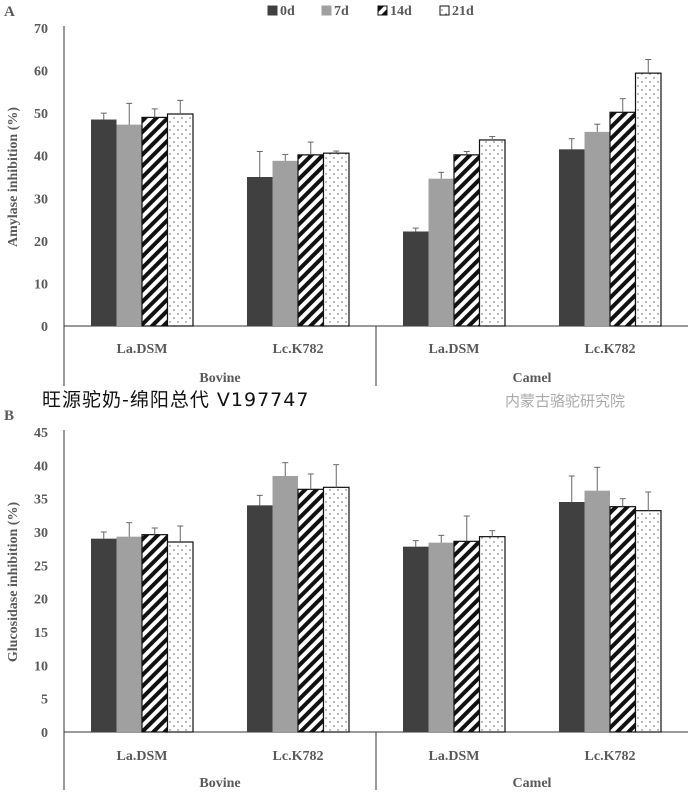  What do you see at coordinates (41, 72) in the screenshot?
I see `y-tick-label: 60` at bounding box center [41, 72].